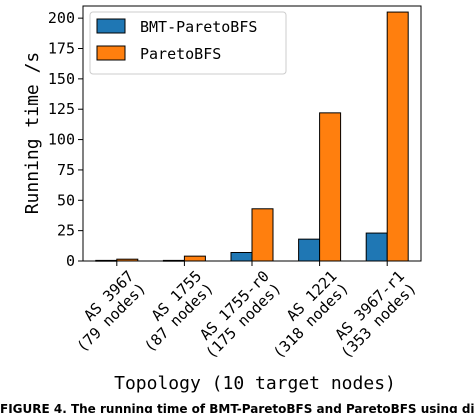  I want to click on y-tick-label: 0, so click(70, 261).